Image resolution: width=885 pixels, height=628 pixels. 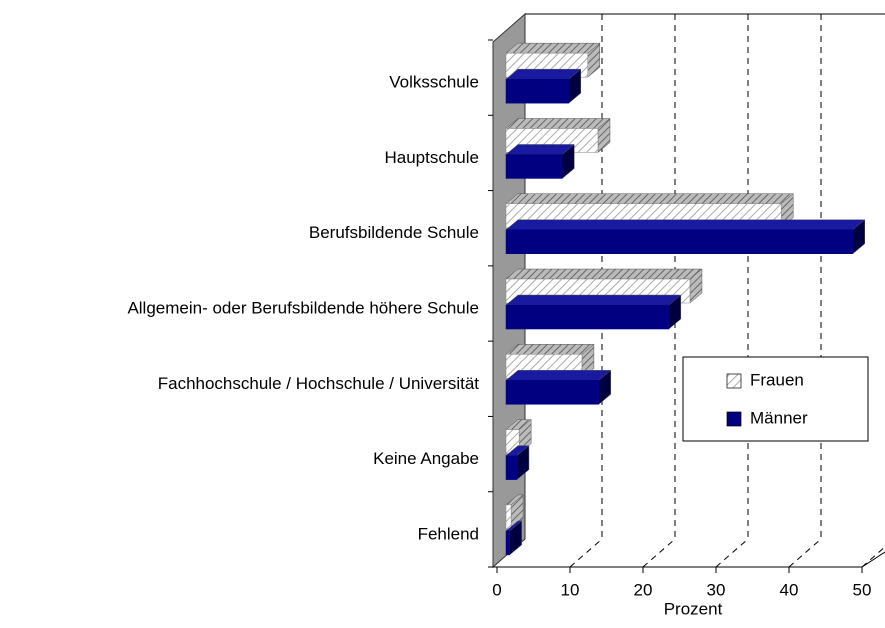 I want to click on y-tick-label: Fehlend, so click(x=448, y=533).